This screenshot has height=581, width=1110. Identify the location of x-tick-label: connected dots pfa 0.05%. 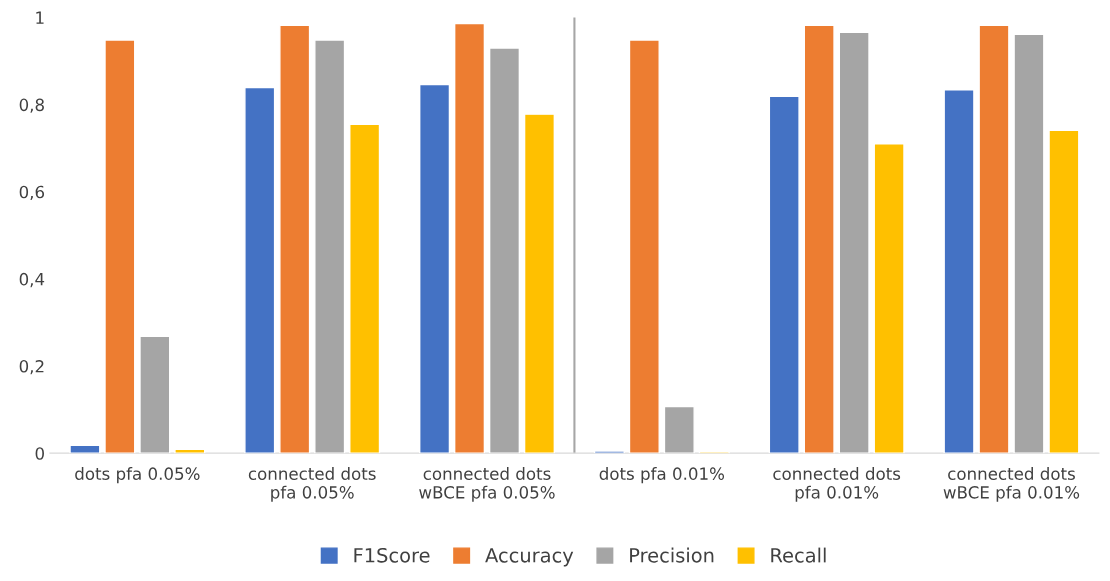
(312, 484).